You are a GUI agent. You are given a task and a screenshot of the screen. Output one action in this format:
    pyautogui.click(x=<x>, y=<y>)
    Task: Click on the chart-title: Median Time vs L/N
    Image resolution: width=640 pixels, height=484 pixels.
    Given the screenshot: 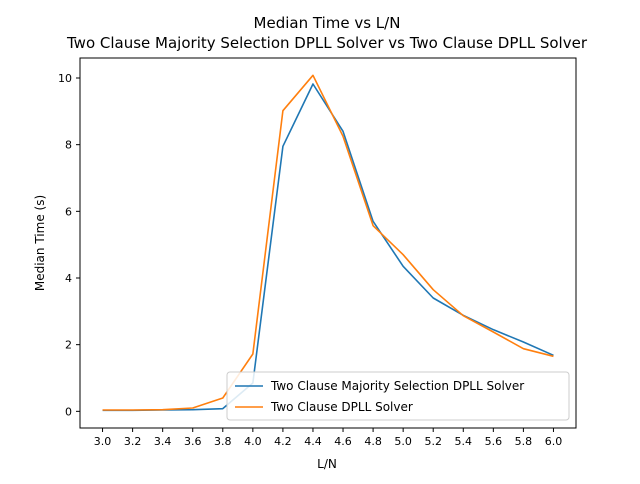 What is the action you would take?
    pyautogui.click(x=327, y=23)
    